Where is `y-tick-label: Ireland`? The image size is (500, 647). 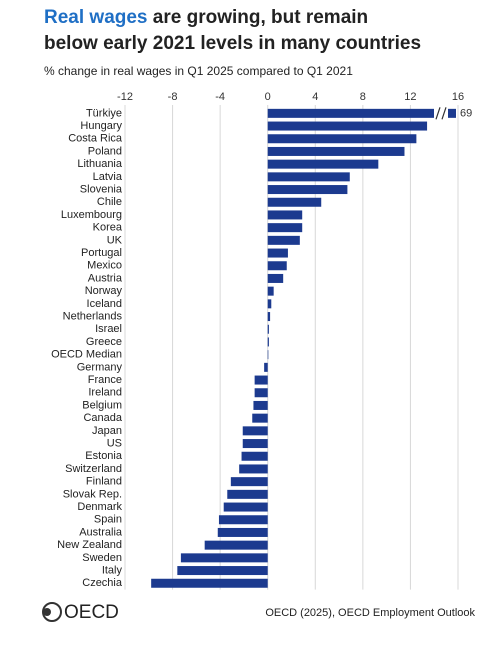 y-tick-label: Ireland is located at coordinates (105, 393).